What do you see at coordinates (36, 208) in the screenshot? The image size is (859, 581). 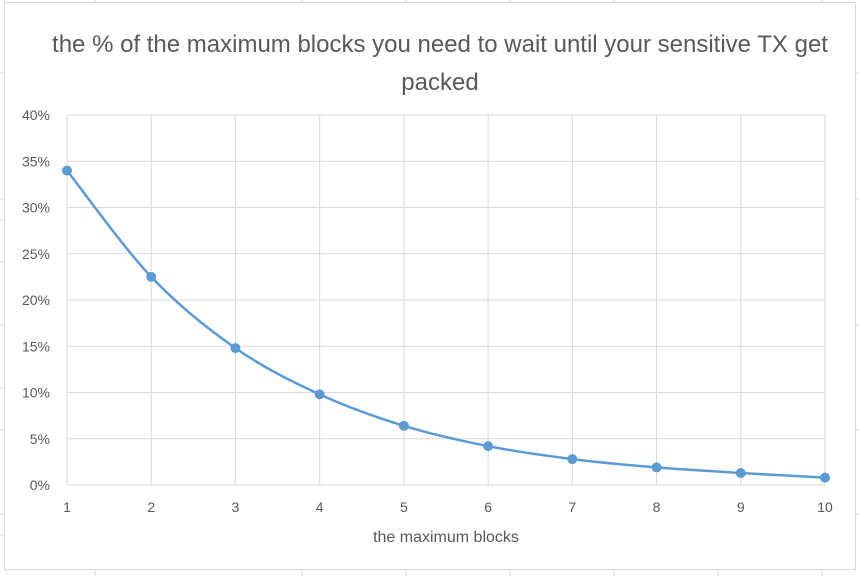 I see `y-tick-label: 30%` at bounding box center [36, 208].